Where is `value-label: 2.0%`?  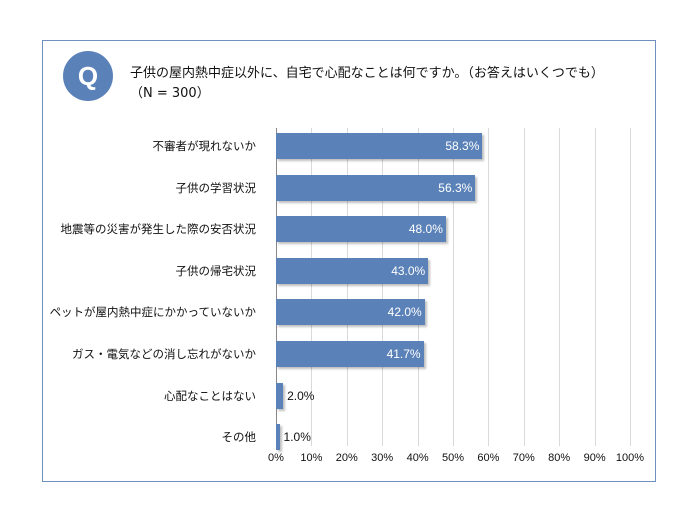 value-label: 2.0% is located at coordinates (301, 395).